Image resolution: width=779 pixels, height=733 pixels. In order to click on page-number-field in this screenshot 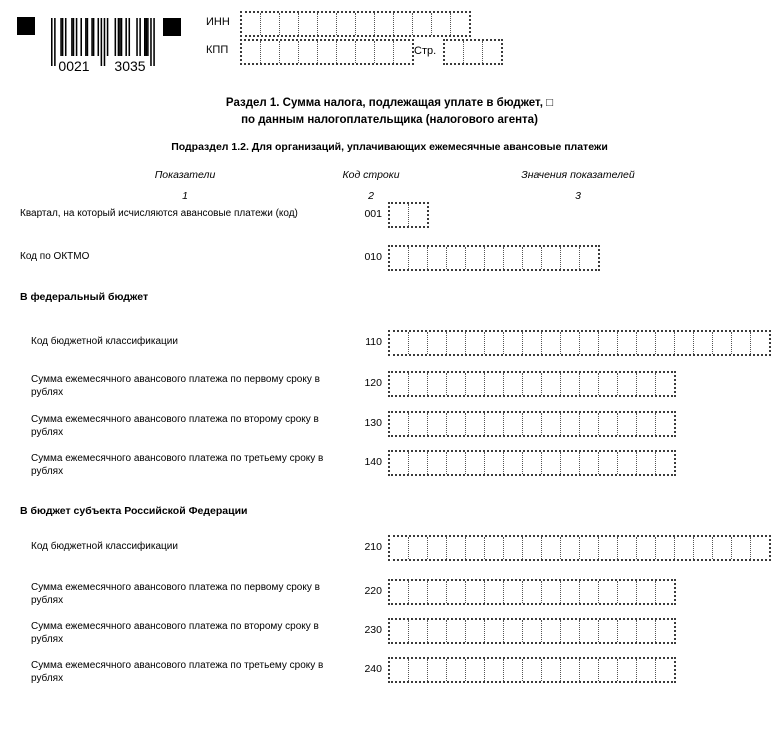, I will do `click(473, 52)`.